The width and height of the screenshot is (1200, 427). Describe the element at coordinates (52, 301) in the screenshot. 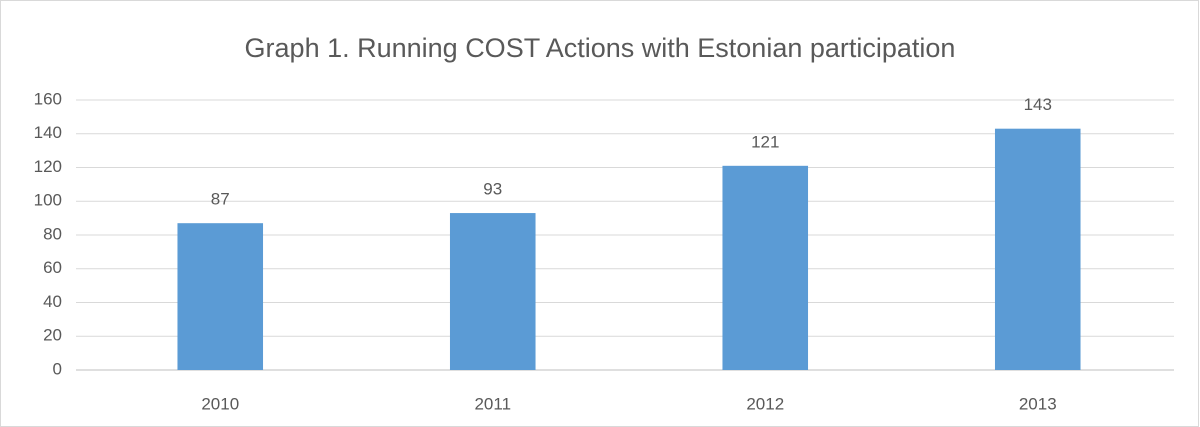

I see `y-tick-label: 40` at that location.